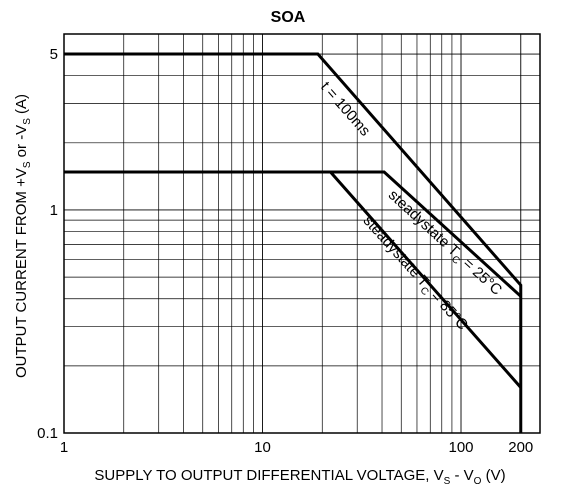 This screenshot has width=584, height=489. I want to click on label-part: SUPPLY TO OUTPUT DIFFERENTIAL VOLTAGE, V, so click(268, 475).